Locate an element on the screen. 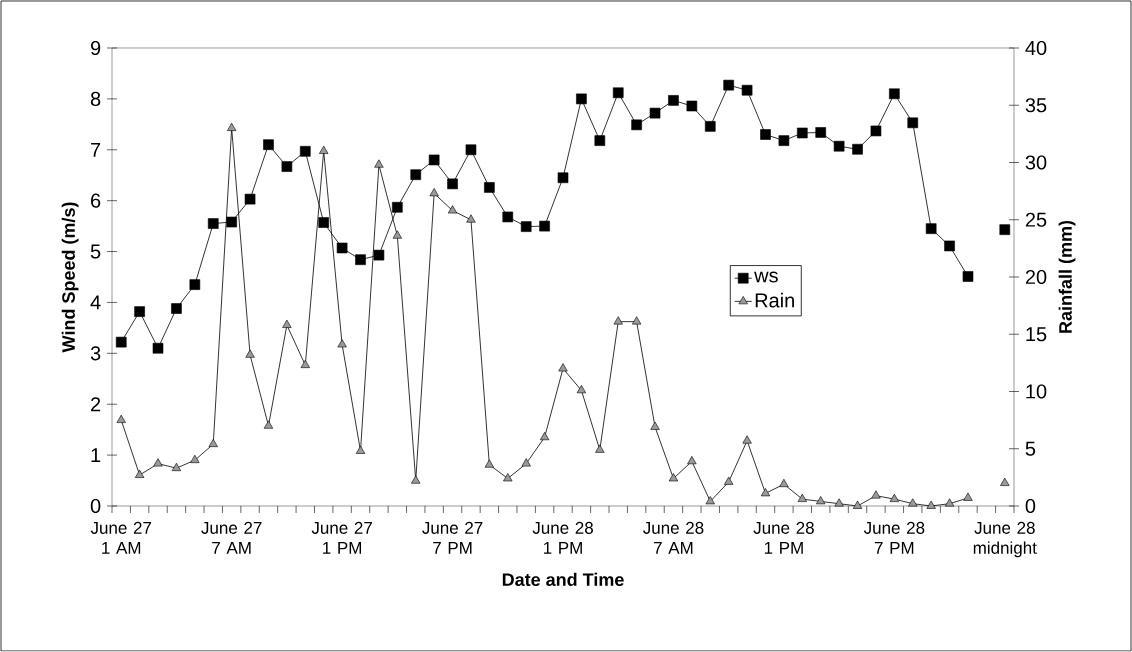 Image resolution: width=1132 pixels, height=652 pixels. y-tick-label: 2 is located at coordinates (96, 404).